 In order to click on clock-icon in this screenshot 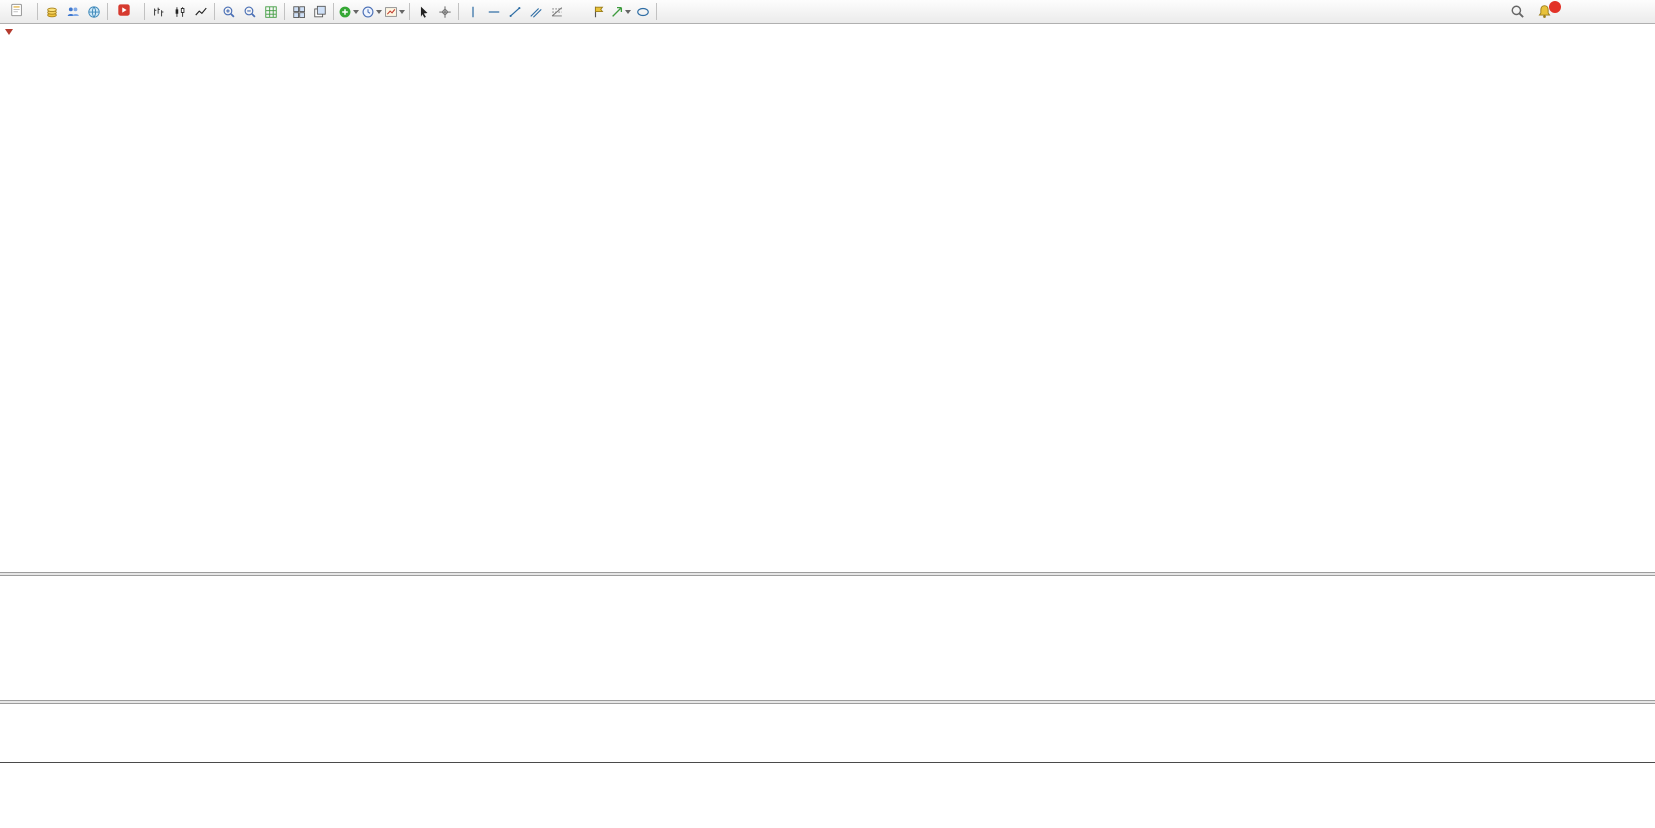, I will do `click(368, 12)`.